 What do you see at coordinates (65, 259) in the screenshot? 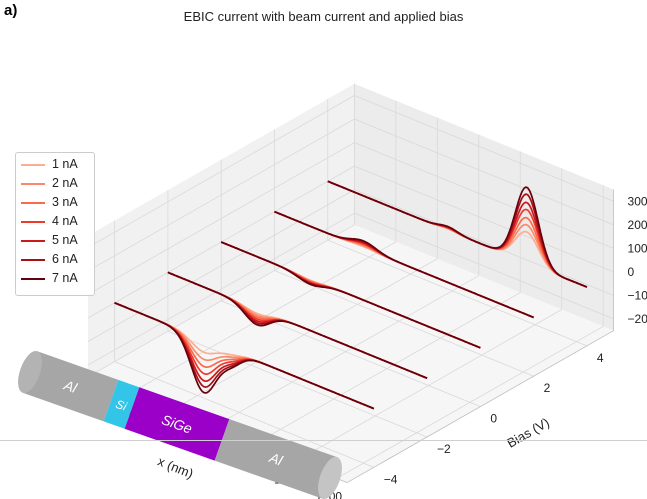
I see `legend-label: 6 nA` at bounding box center [65, 259].